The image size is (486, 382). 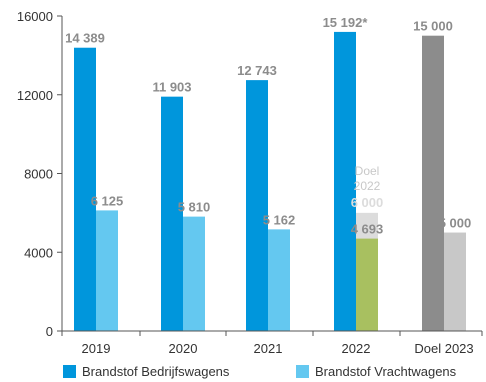 What do you see at coordinates (194, 207) in the screenshot?
I see `data-label: 5 810` at bounding box center [194, 207].